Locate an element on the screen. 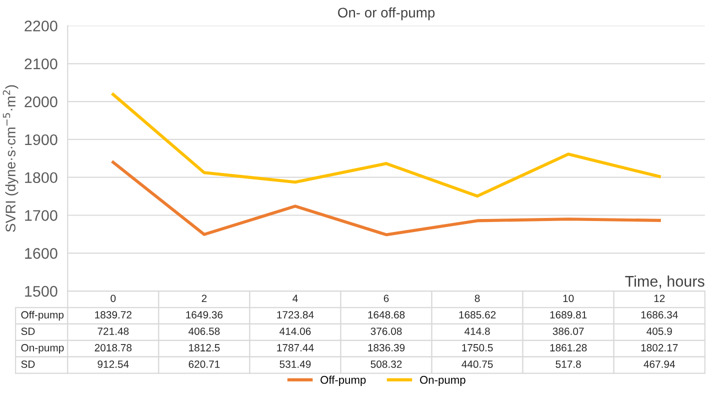  text: 620.71 is located at coordinates (204, 364).